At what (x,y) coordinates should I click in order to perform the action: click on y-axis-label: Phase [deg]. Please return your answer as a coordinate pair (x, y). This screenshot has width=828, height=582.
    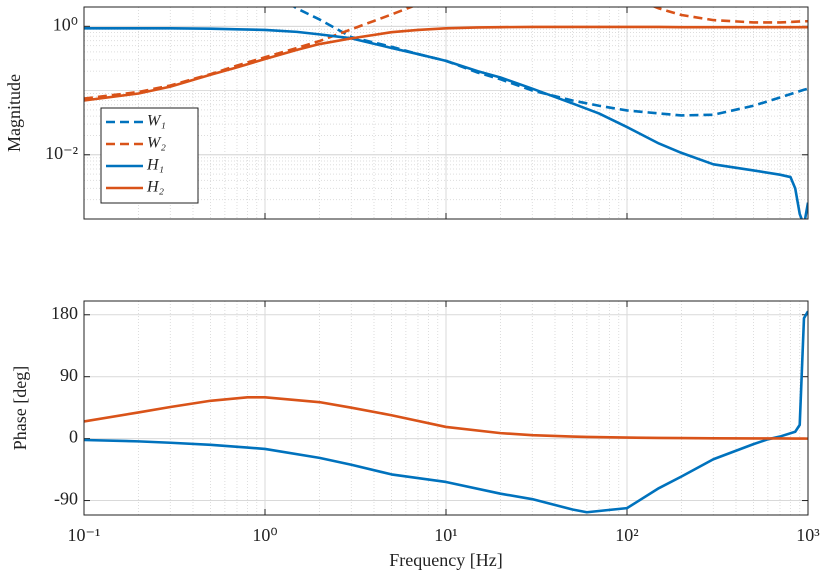
    Looking at the image, I should click on (20, 408).